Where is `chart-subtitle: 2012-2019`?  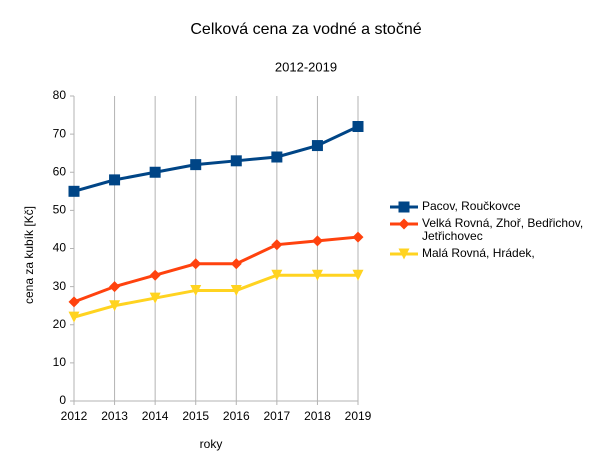
chart-subtitle: 2012-2019 is located at coordinates (306, 66).